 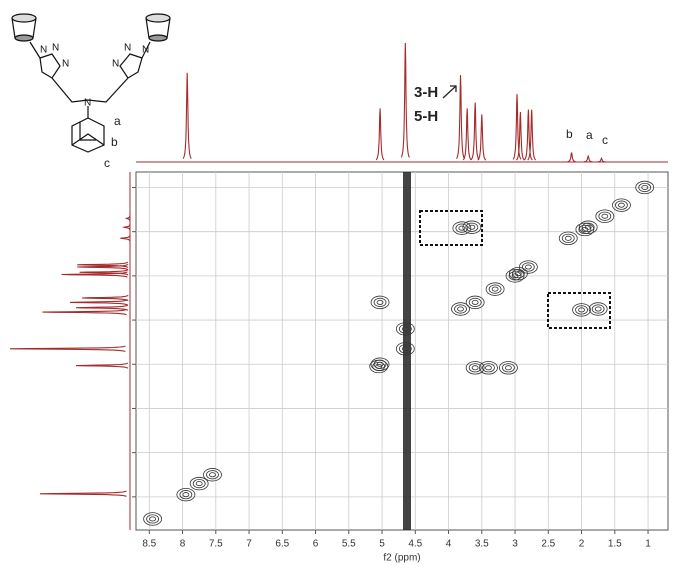 I want to click on x-tick-label: 8, so click(x=183, y=544).